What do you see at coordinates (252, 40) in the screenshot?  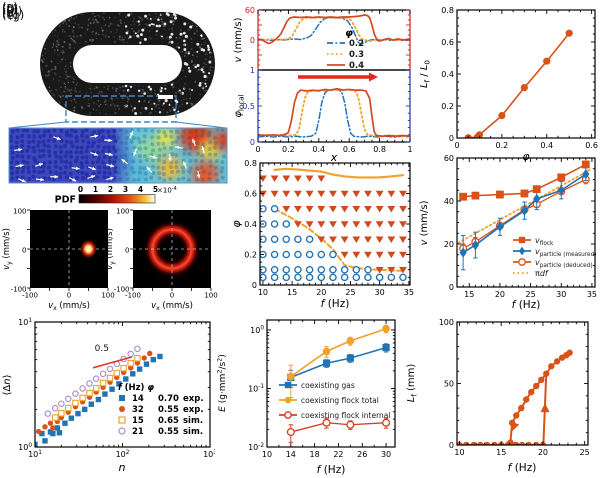 I see `b1-ytick-label: 0` at bounding box center [252, 40].